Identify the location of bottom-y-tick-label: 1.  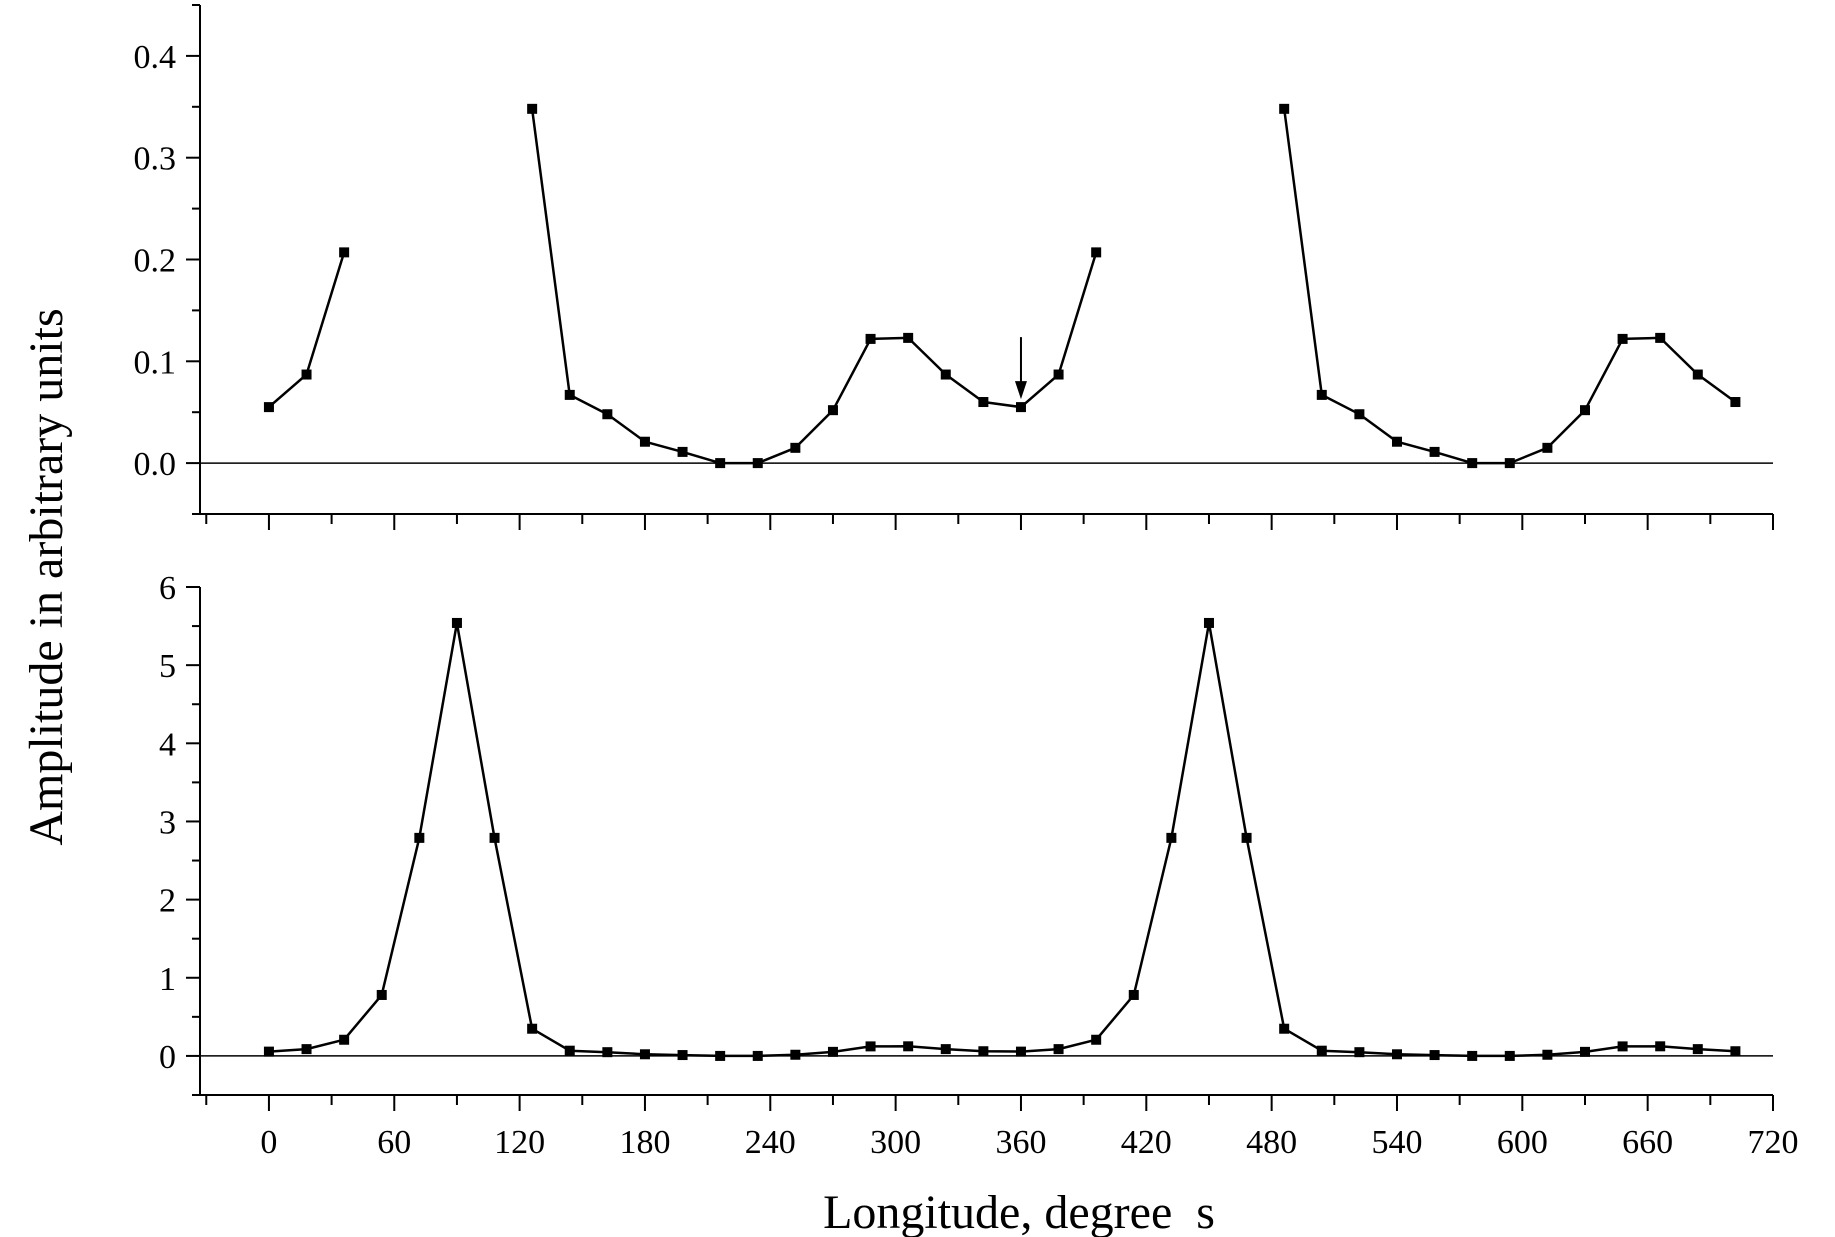
(167, 979).